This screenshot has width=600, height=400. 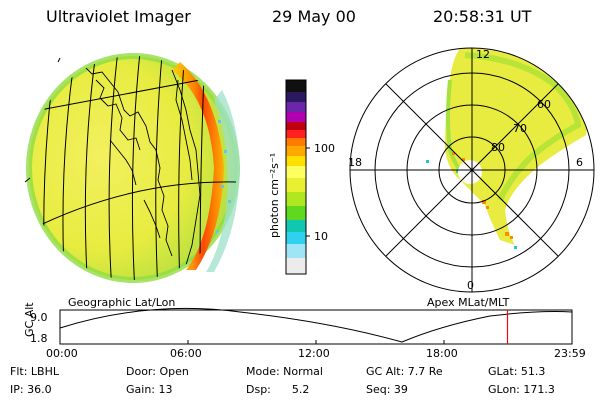 I want to click on mlat-label-70: 70, so click(x=520, y=128).